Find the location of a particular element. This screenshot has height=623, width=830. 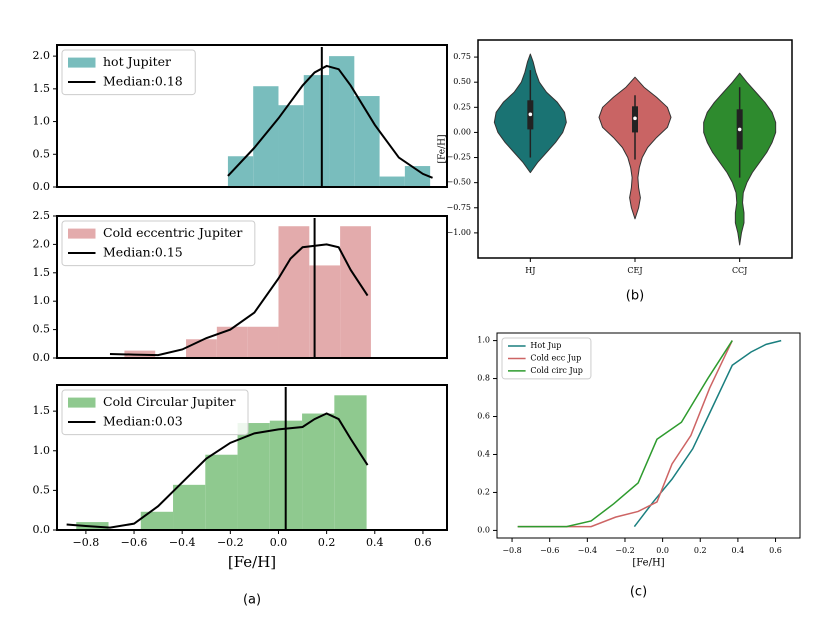

y-tick-label: 0.50 is located at coordinates (462, 81).